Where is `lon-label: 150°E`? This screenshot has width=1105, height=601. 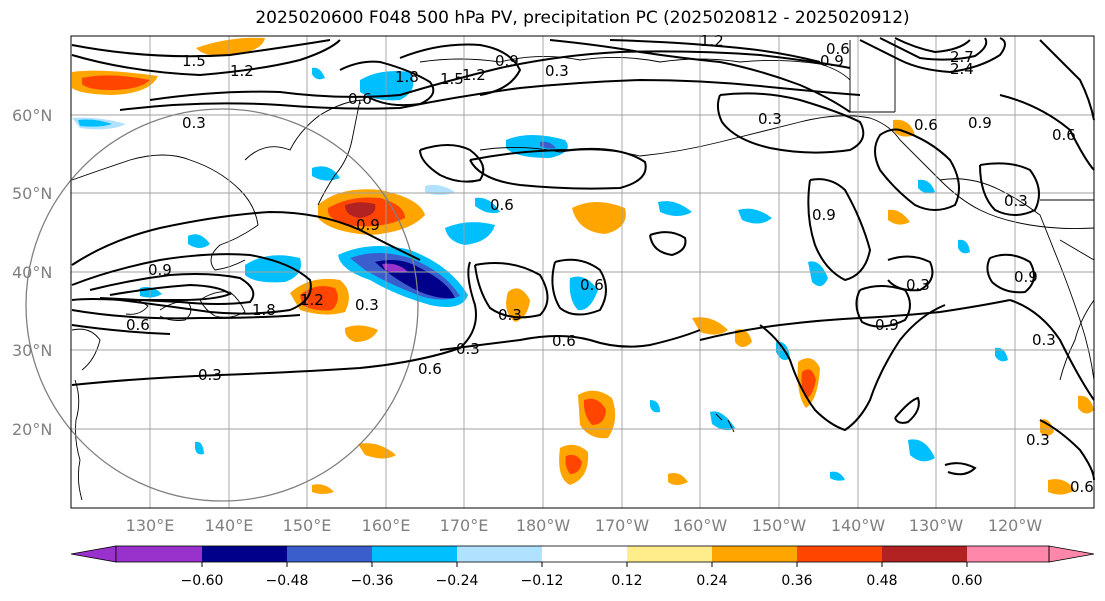 lon-label: 150°E is located at coordinates (307, 525).